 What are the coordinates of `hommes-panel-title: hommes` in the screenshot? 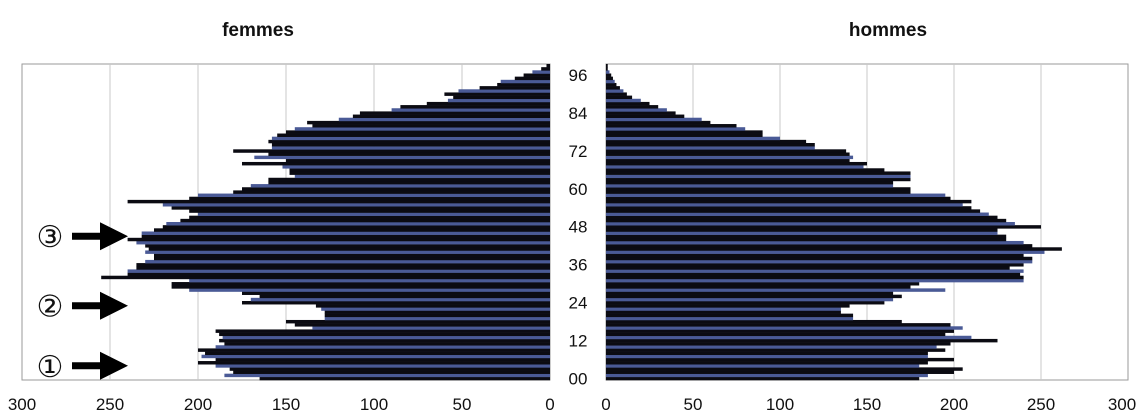 It's located at (888, 30).